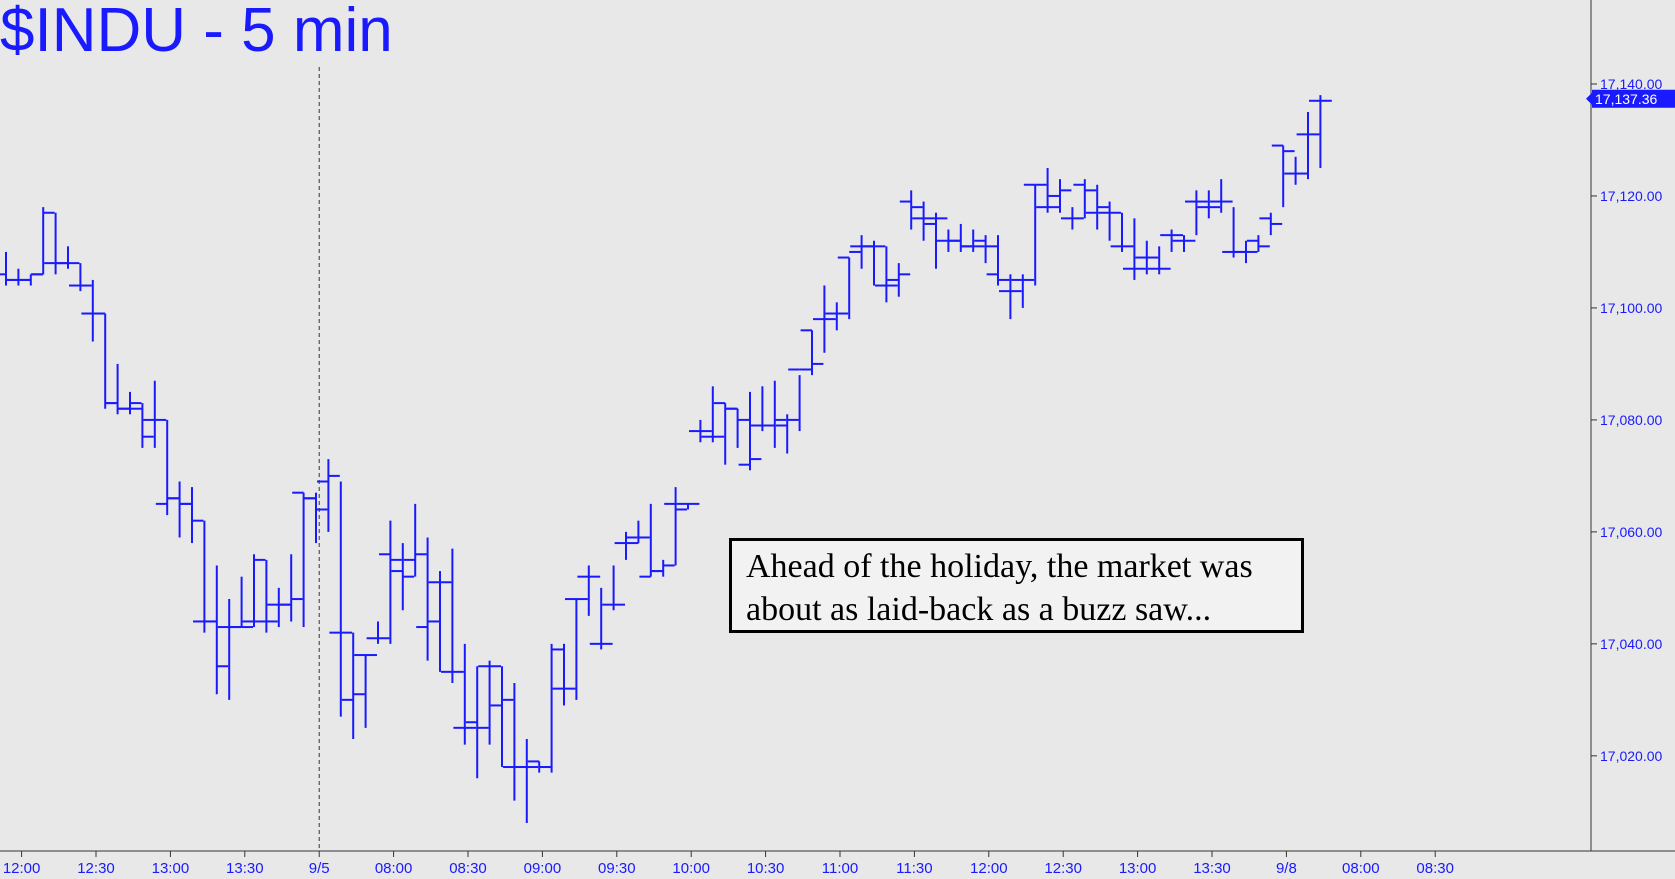  I want to click on x-tick-label: 9/5, so click(319, 868).